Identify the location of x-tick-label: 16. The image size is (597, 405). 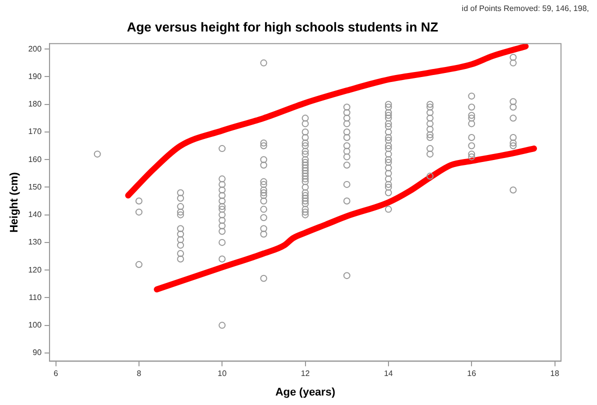
(472, 373).